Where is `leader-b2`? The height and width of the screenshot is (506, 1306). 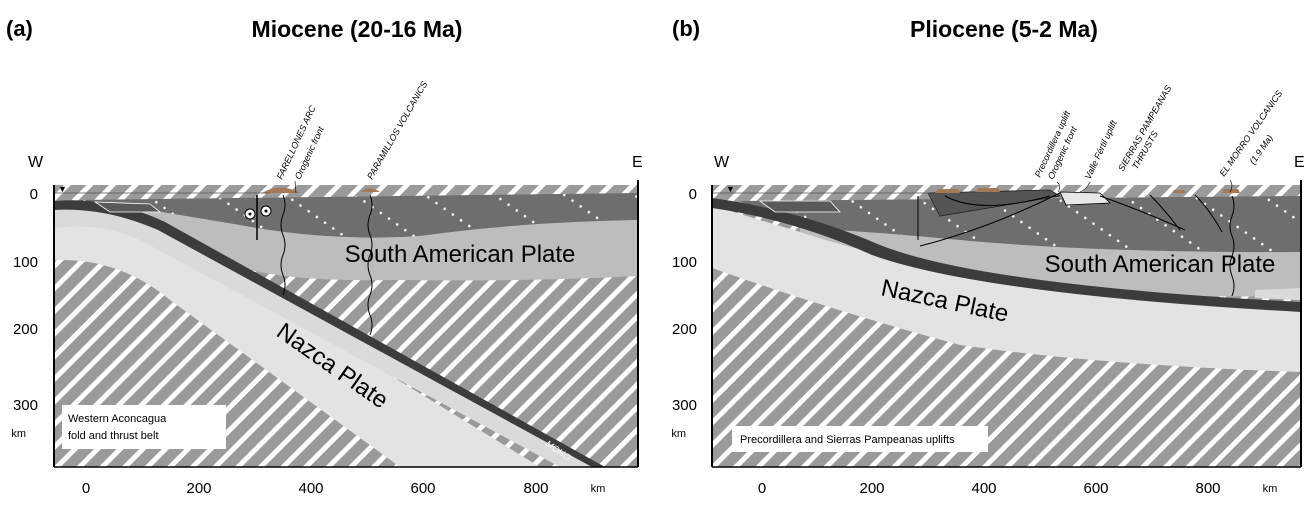
leader-b2 is located at coordinates (1085, 187).